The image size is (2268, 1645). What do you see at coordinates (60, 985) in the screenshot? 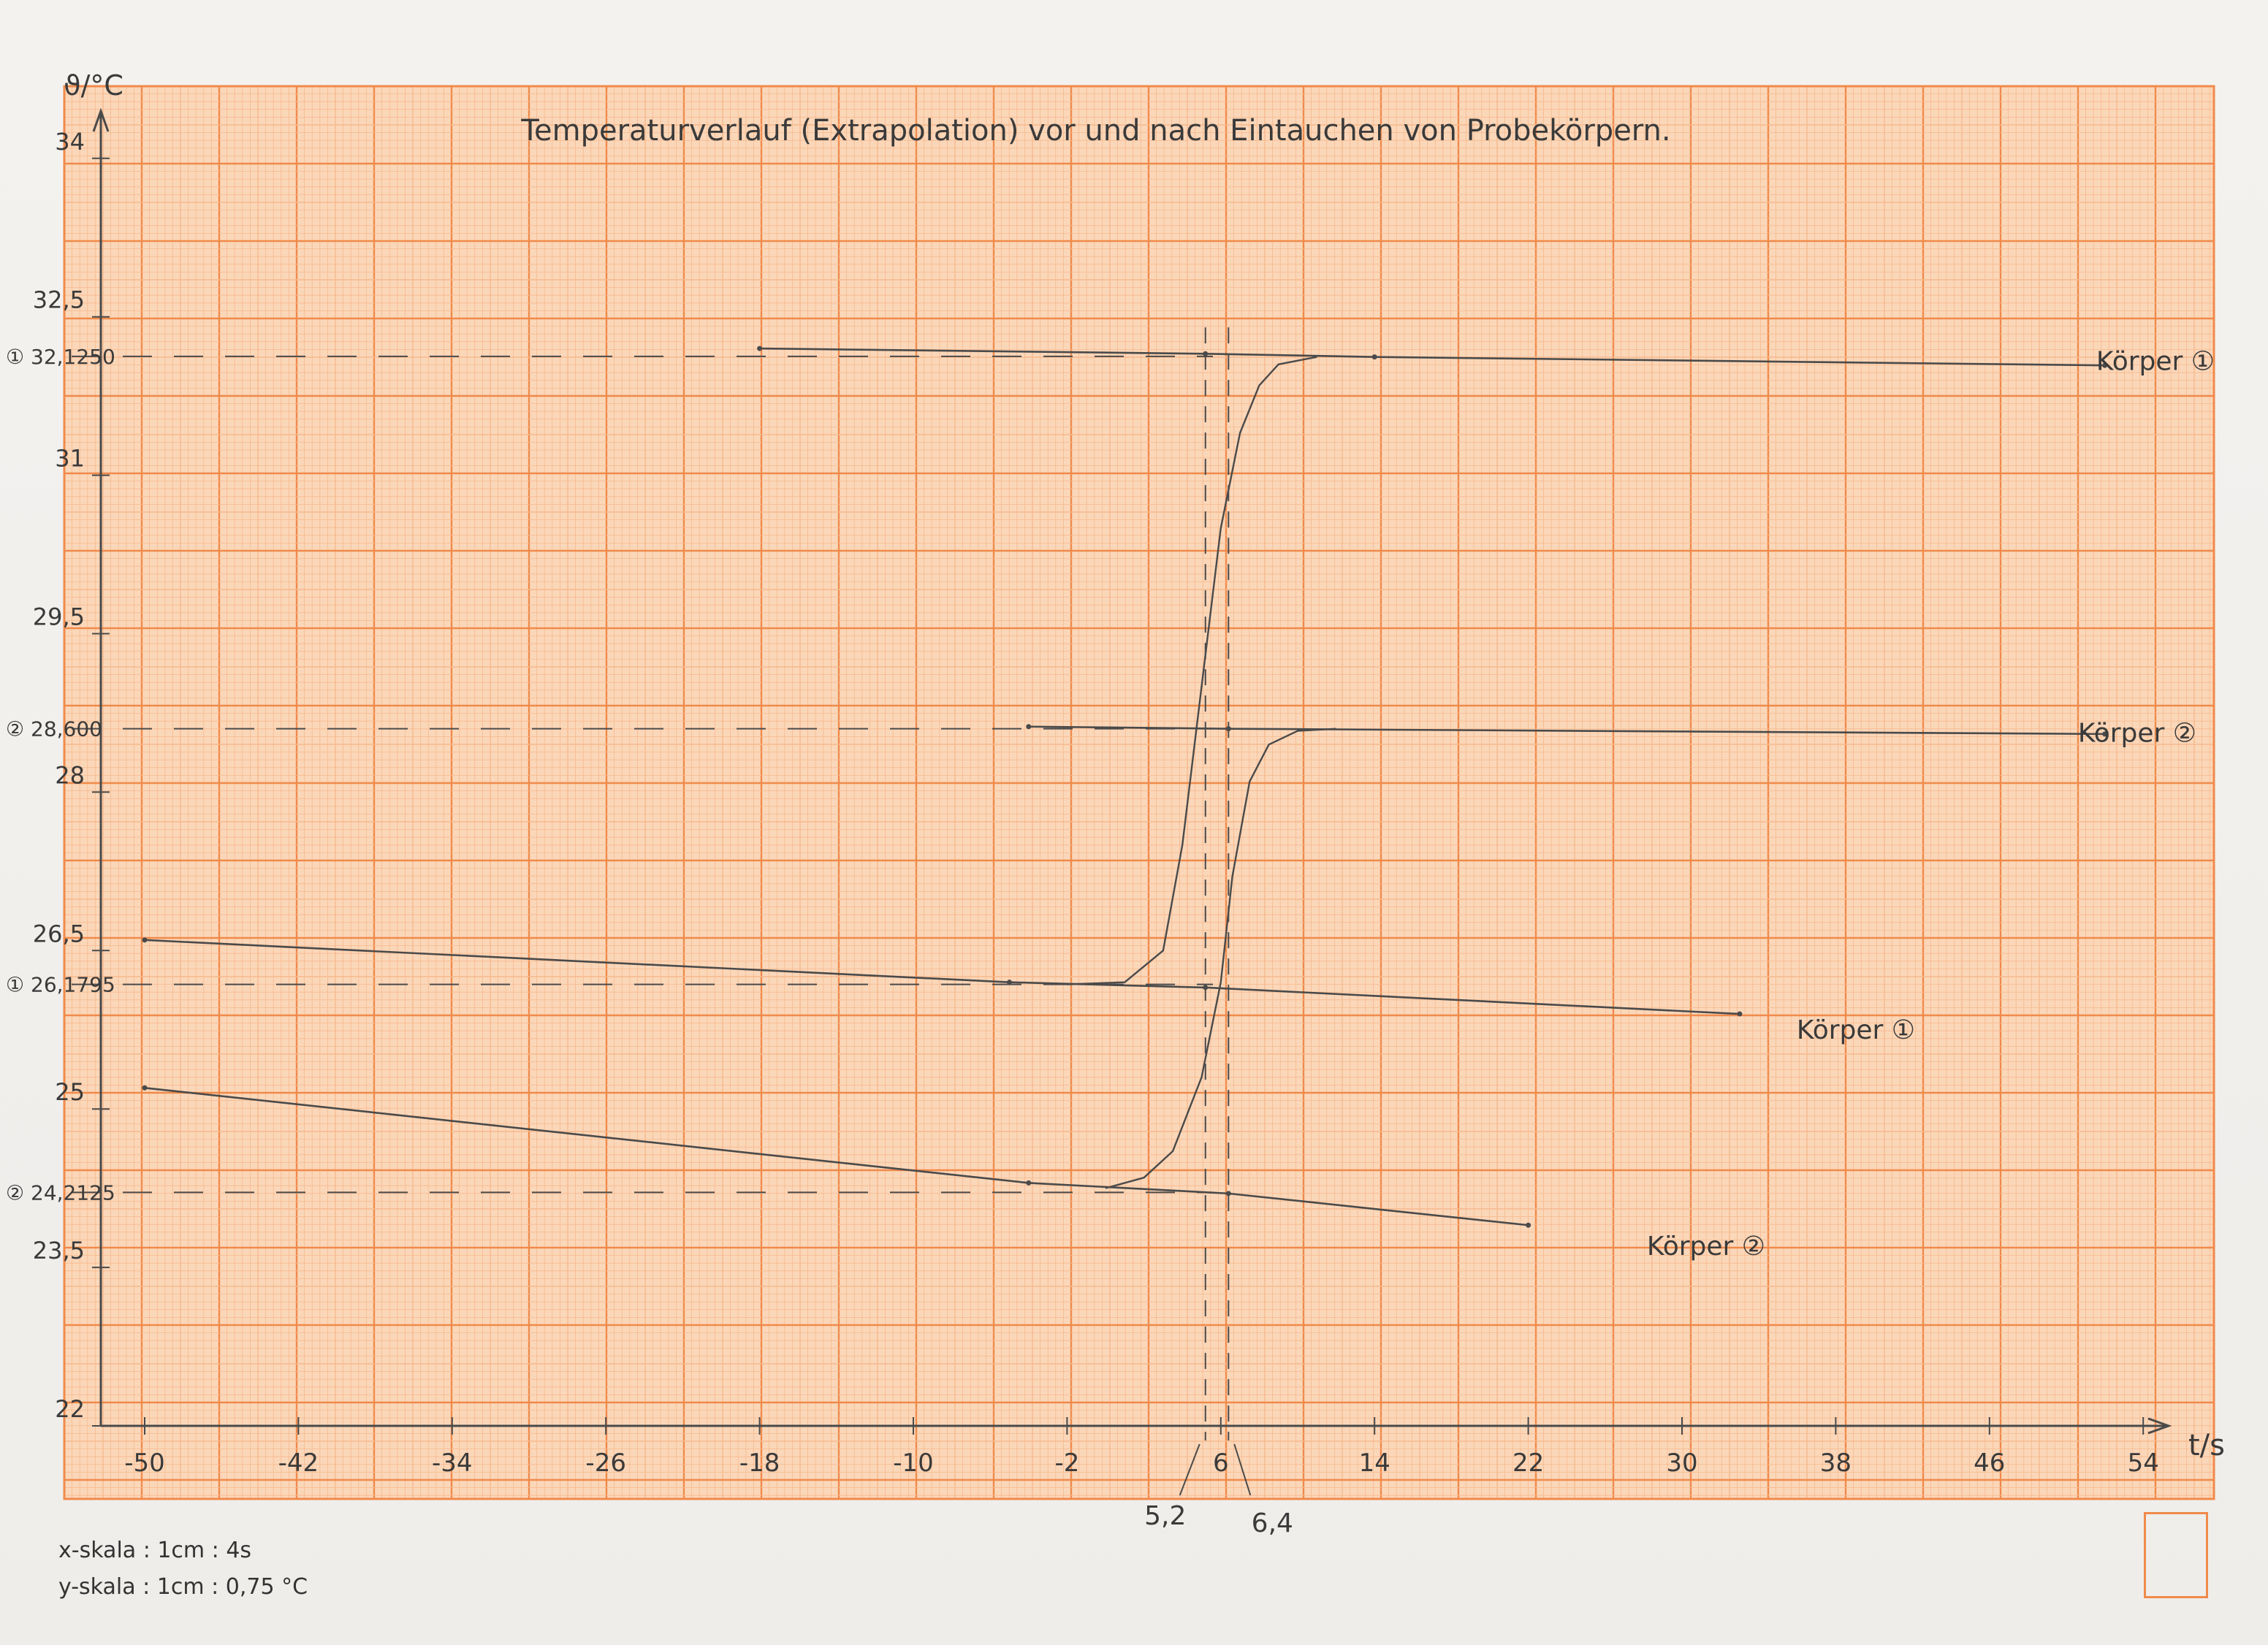
I see `reference-line-label: ① 26,1795` at bounding box center [60, 985].